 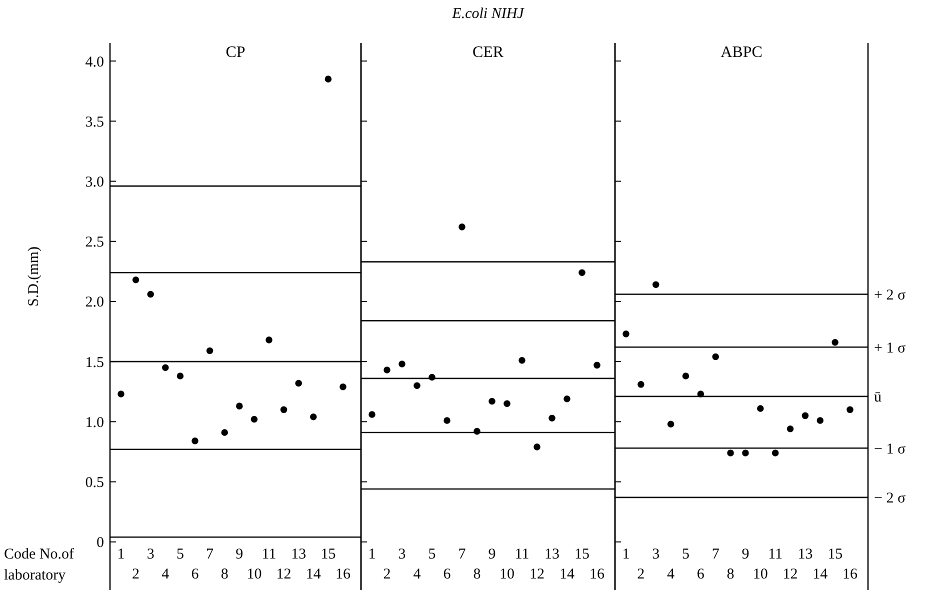 I want to click on ref-line-label: − 1 σ, so click(x=890, y=449).